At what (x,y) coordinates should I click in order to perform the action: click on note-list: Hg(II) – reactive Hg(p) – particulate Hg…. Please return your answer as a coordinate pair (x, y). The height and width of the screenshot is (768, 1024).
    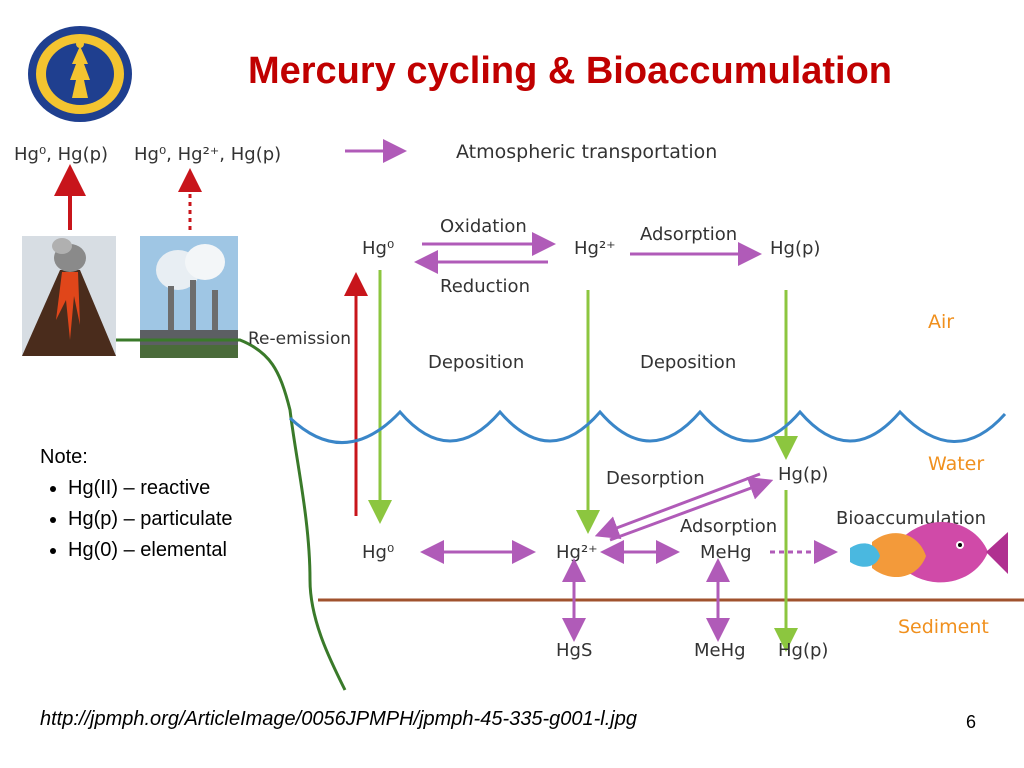
    Looking at the image, I should click on (136, 519).